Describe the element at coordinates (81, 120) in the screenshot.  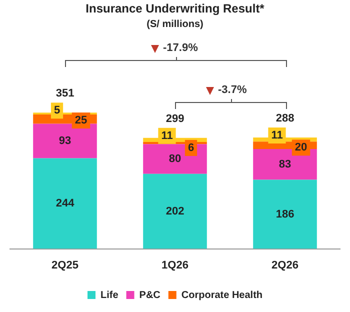
I see `data-label: 25` at that location.